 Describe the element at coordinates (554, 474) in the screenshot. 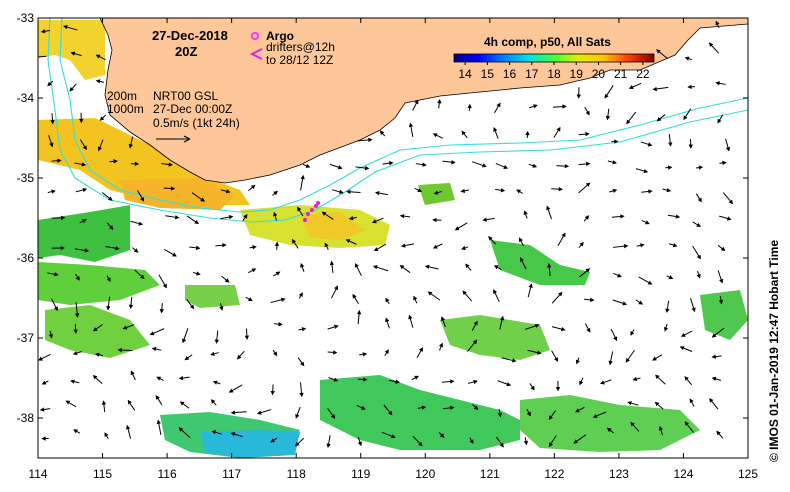

I see `x-tick-label: 122` at that location.